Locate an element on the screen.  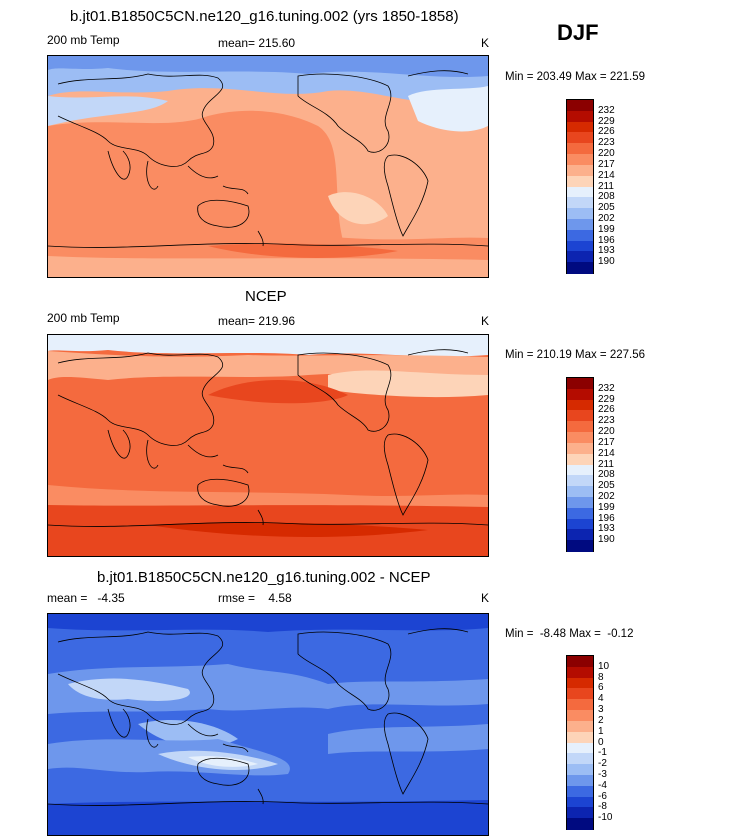
colorbar-tick-label: 199 is located at coordinates (606, 229).